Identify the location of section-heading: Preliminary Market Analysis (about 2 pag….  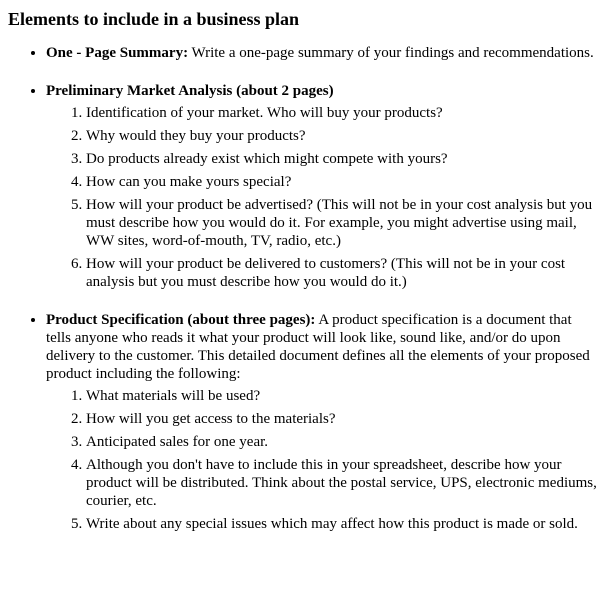
(190, 91).